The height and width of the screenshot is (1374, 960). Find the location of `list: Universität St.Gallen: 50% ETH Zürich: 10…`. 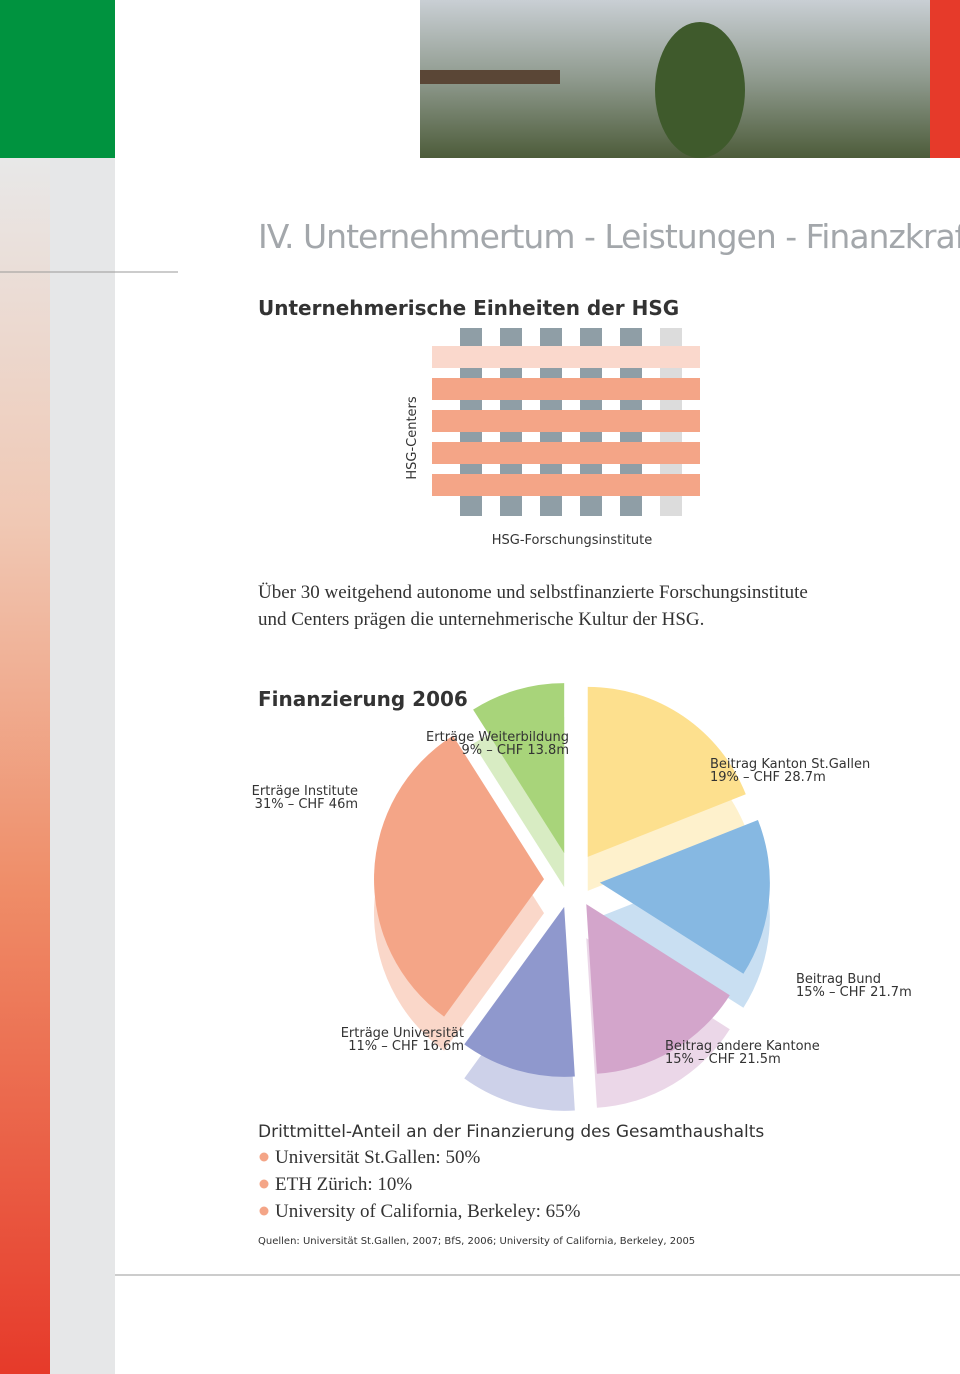

list: Universität St.Gallen: 50% ETH Zürich: 10… is located at coordinates (420, 1184).